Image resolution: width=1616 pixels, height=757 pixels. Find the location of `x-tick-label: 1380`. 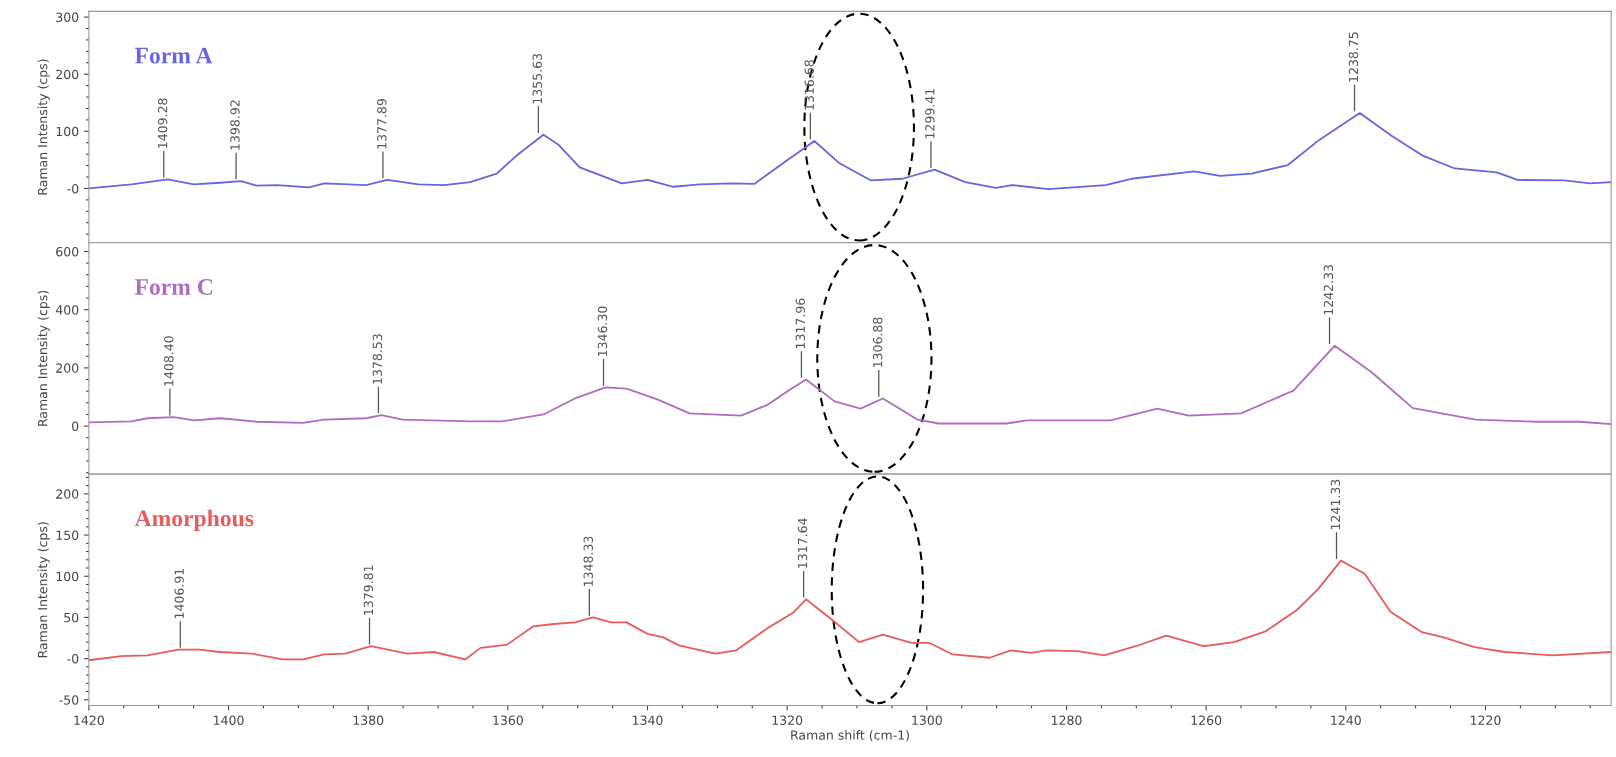

x-tick-label: 1380 is located at coordinates (368, 720).